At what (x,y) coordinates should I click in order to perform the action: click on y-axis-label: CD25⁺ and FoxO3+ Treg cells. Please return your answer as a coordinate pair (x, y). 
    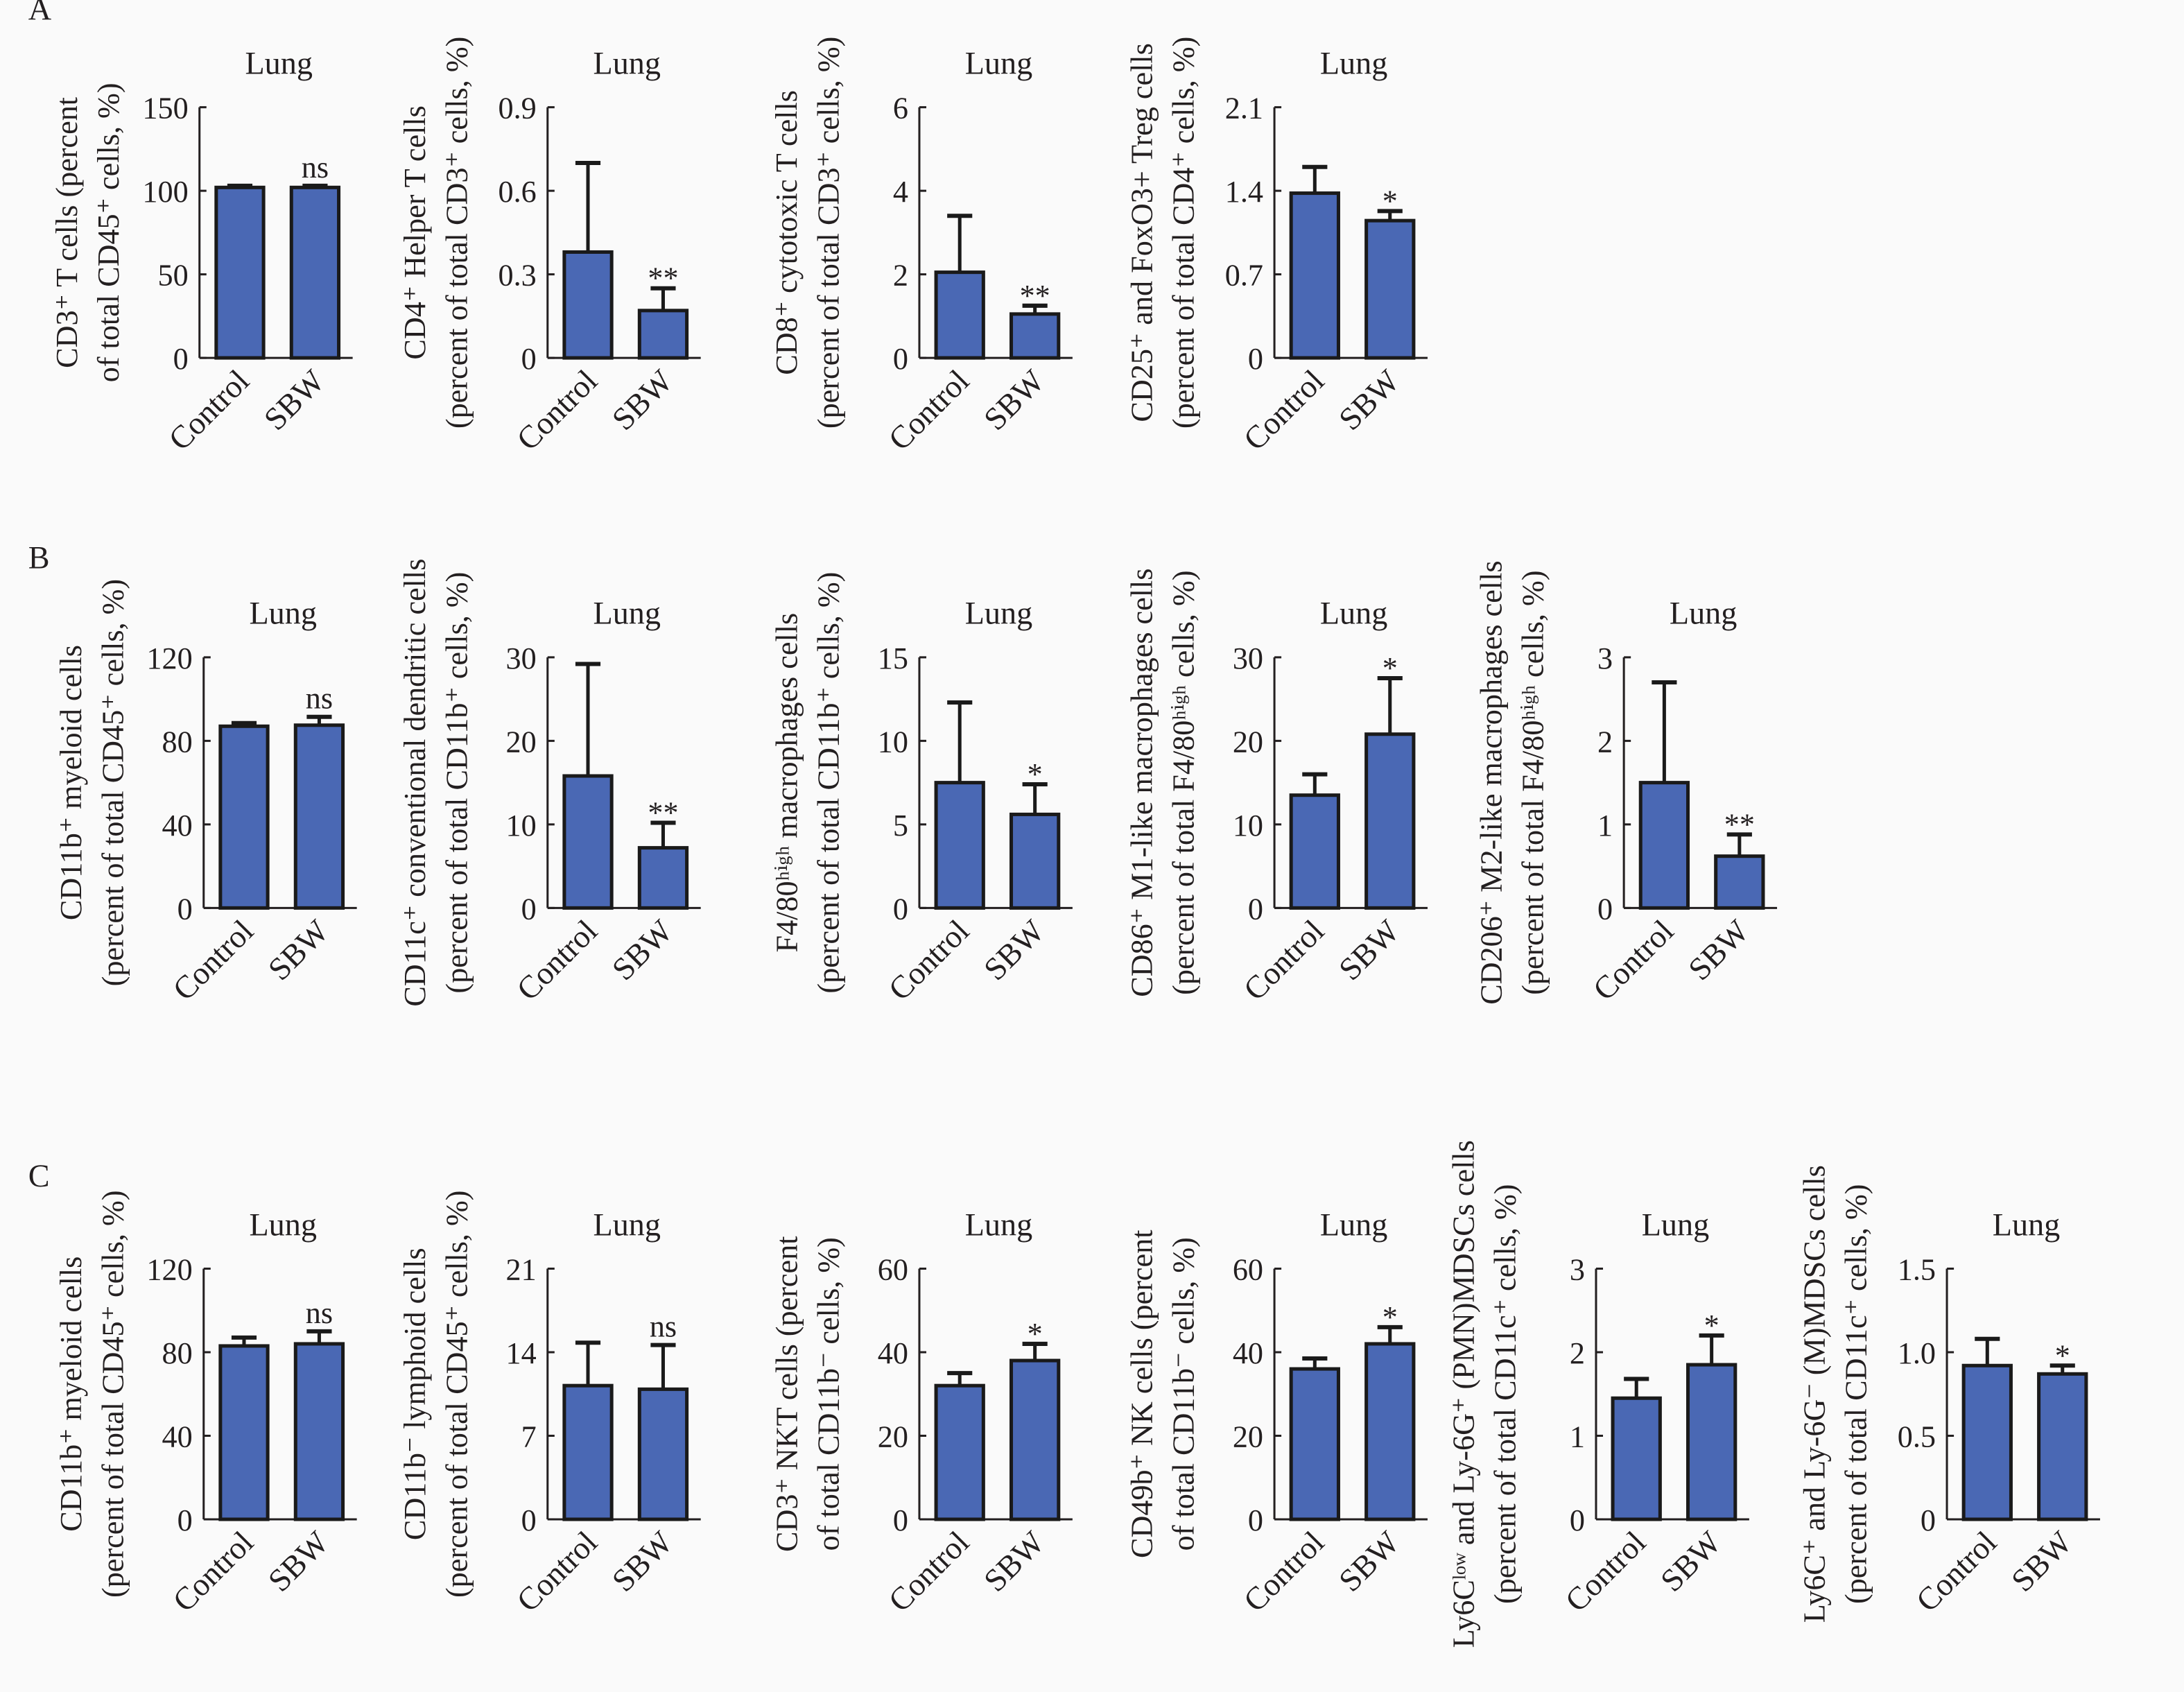
    Looking at the image, I should click on (1142, 232).